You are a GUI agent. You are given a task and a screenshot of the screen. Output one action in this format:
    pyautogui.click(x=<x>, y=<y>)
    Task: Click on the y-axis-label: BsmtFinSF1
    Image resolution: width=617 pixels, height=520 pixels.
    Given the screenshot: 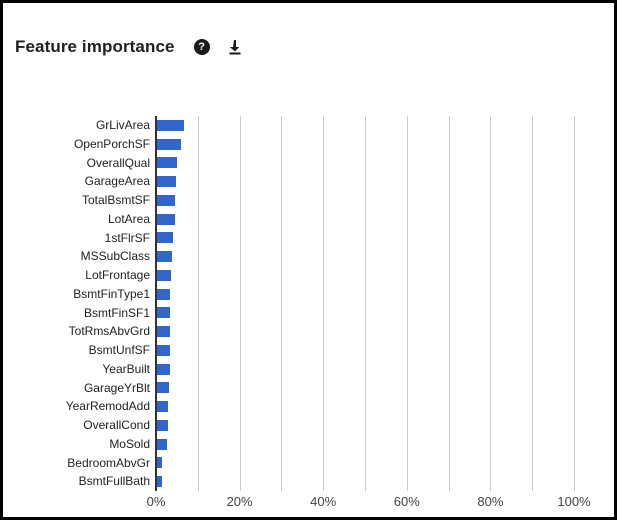 What is the action you would take?
    pyautogui.click(x=116, y=312)
    